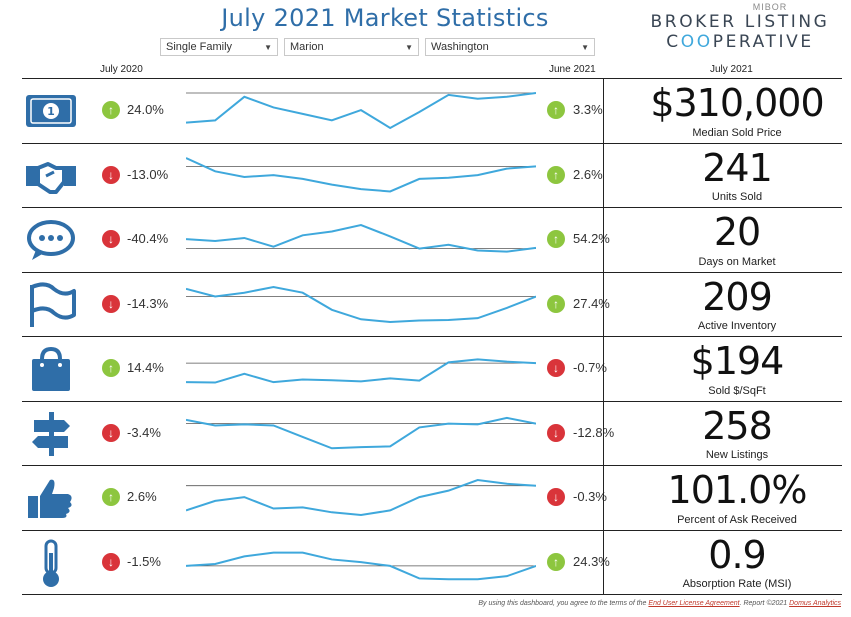 This screenshot has height=617, width=851. What do you see at coordinates (594, 432) in the screenshot?
I see `mom-change: -12.8%` at bounding box center [594, 432].